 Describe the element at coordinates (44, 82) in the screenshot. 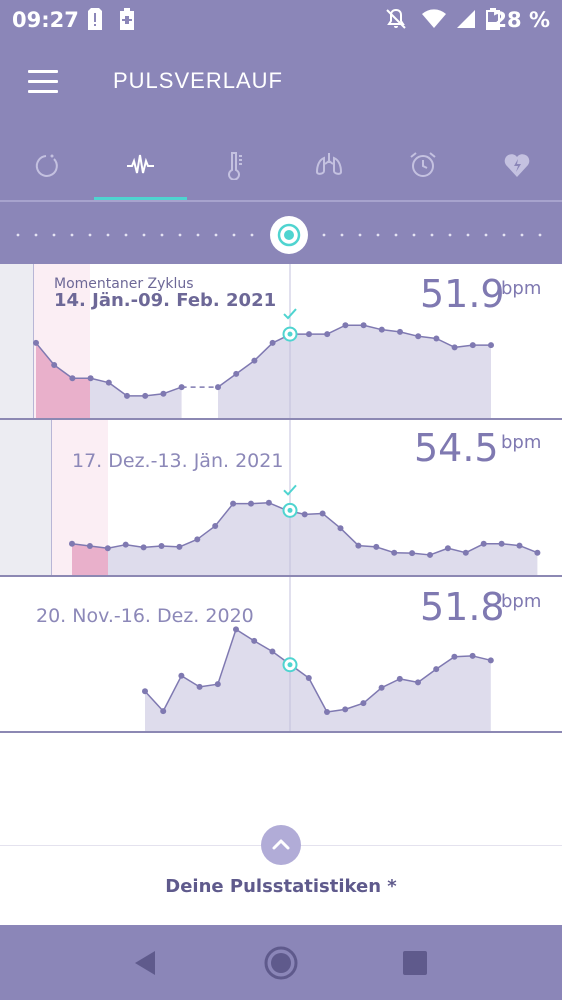

I see `hamburger-menu-icon` at that location.